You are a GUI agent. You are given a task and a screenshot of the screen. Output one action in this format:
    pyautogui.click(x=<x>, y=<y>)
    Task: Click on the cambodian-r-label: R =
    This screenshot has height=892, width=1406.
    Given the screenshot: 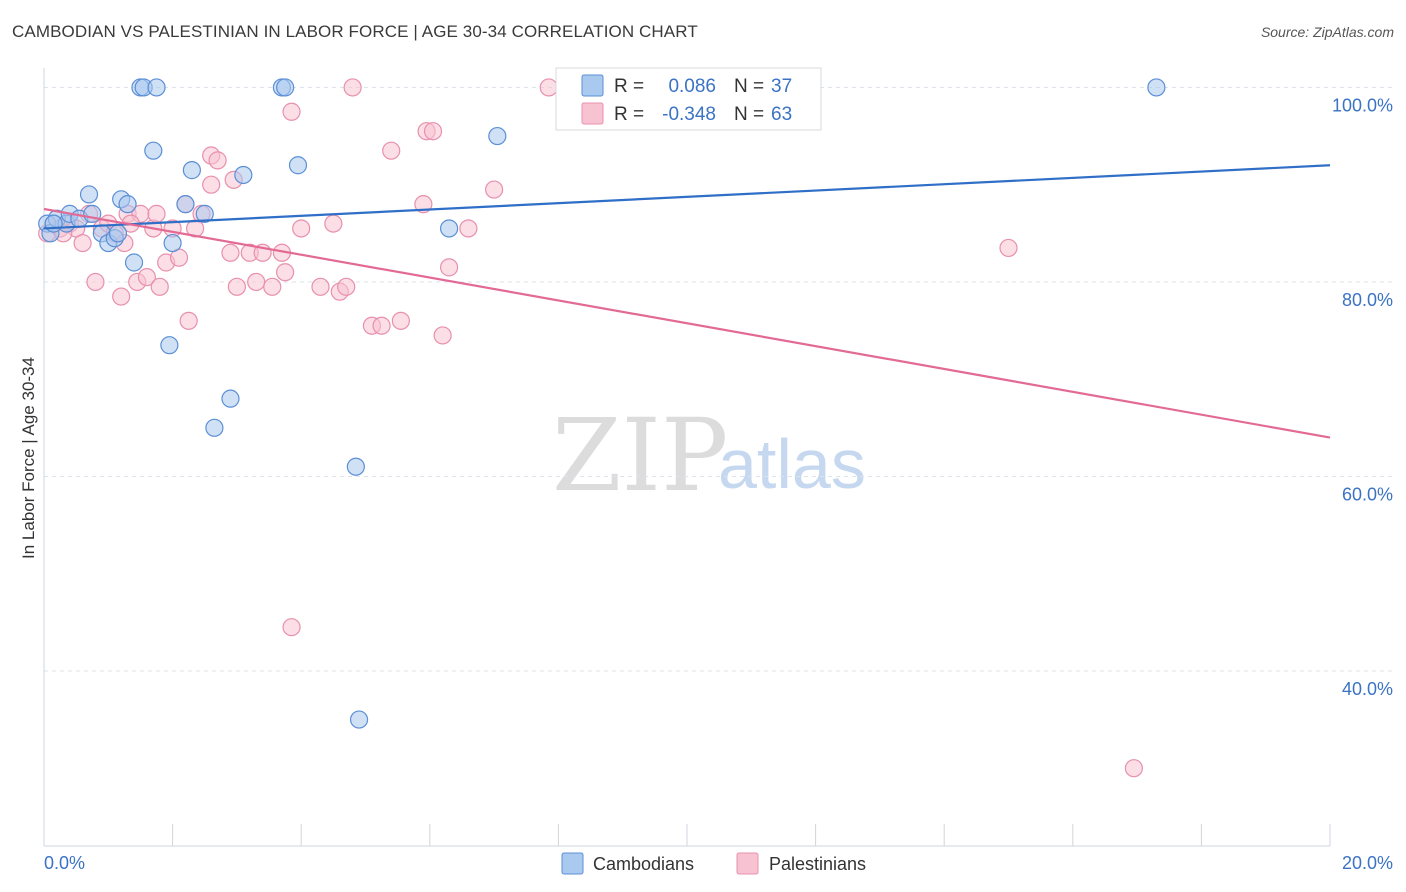 What is the action you would take?
    pyautogui.click(x=629, y=86)
    